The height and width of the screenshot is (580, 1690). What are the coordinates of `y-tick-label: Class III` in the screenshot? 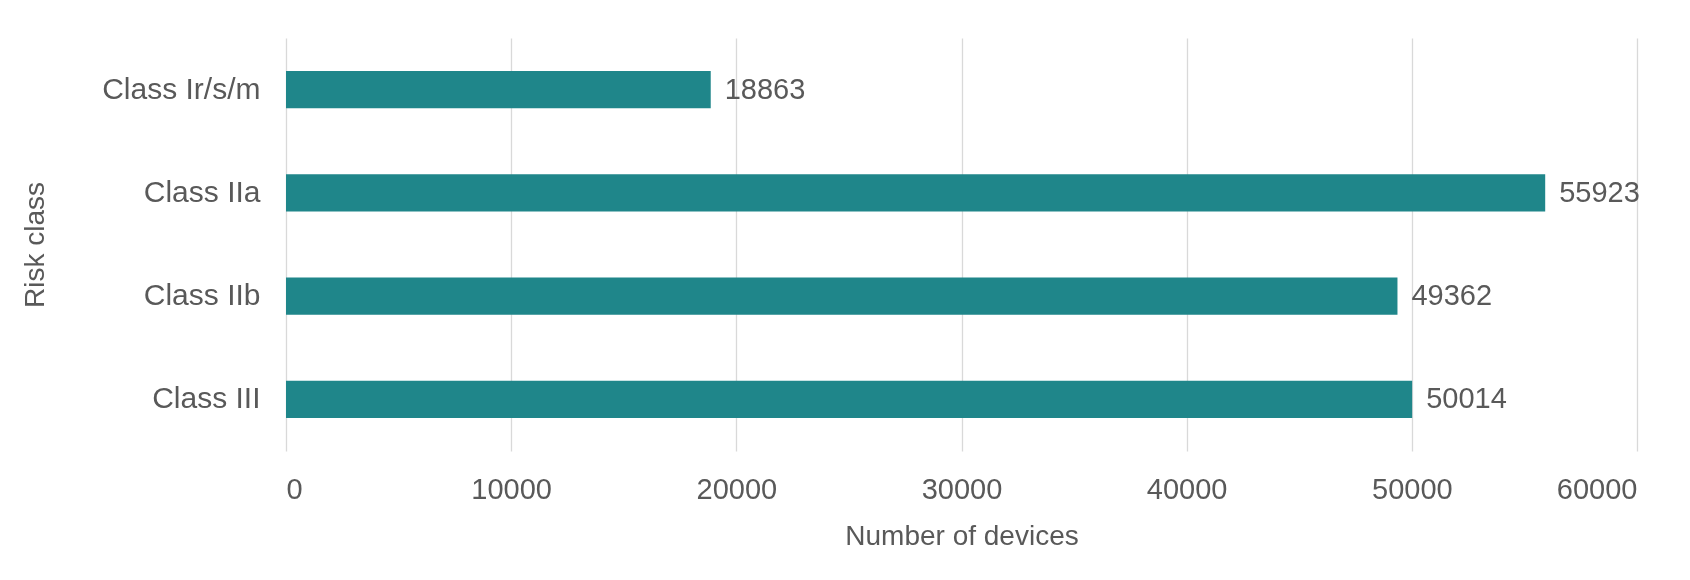 It's located at (206, 398).